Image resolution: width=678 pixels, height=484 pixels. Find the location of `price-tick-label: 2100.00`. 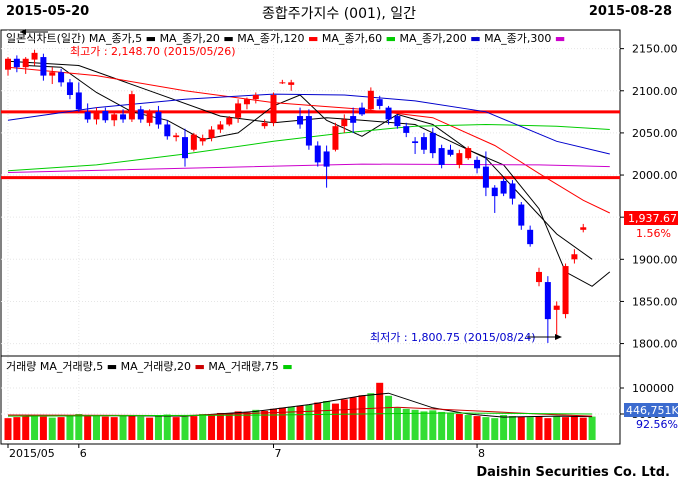

price-tick-label: 2100.00 is located at coordinates (655, 91).